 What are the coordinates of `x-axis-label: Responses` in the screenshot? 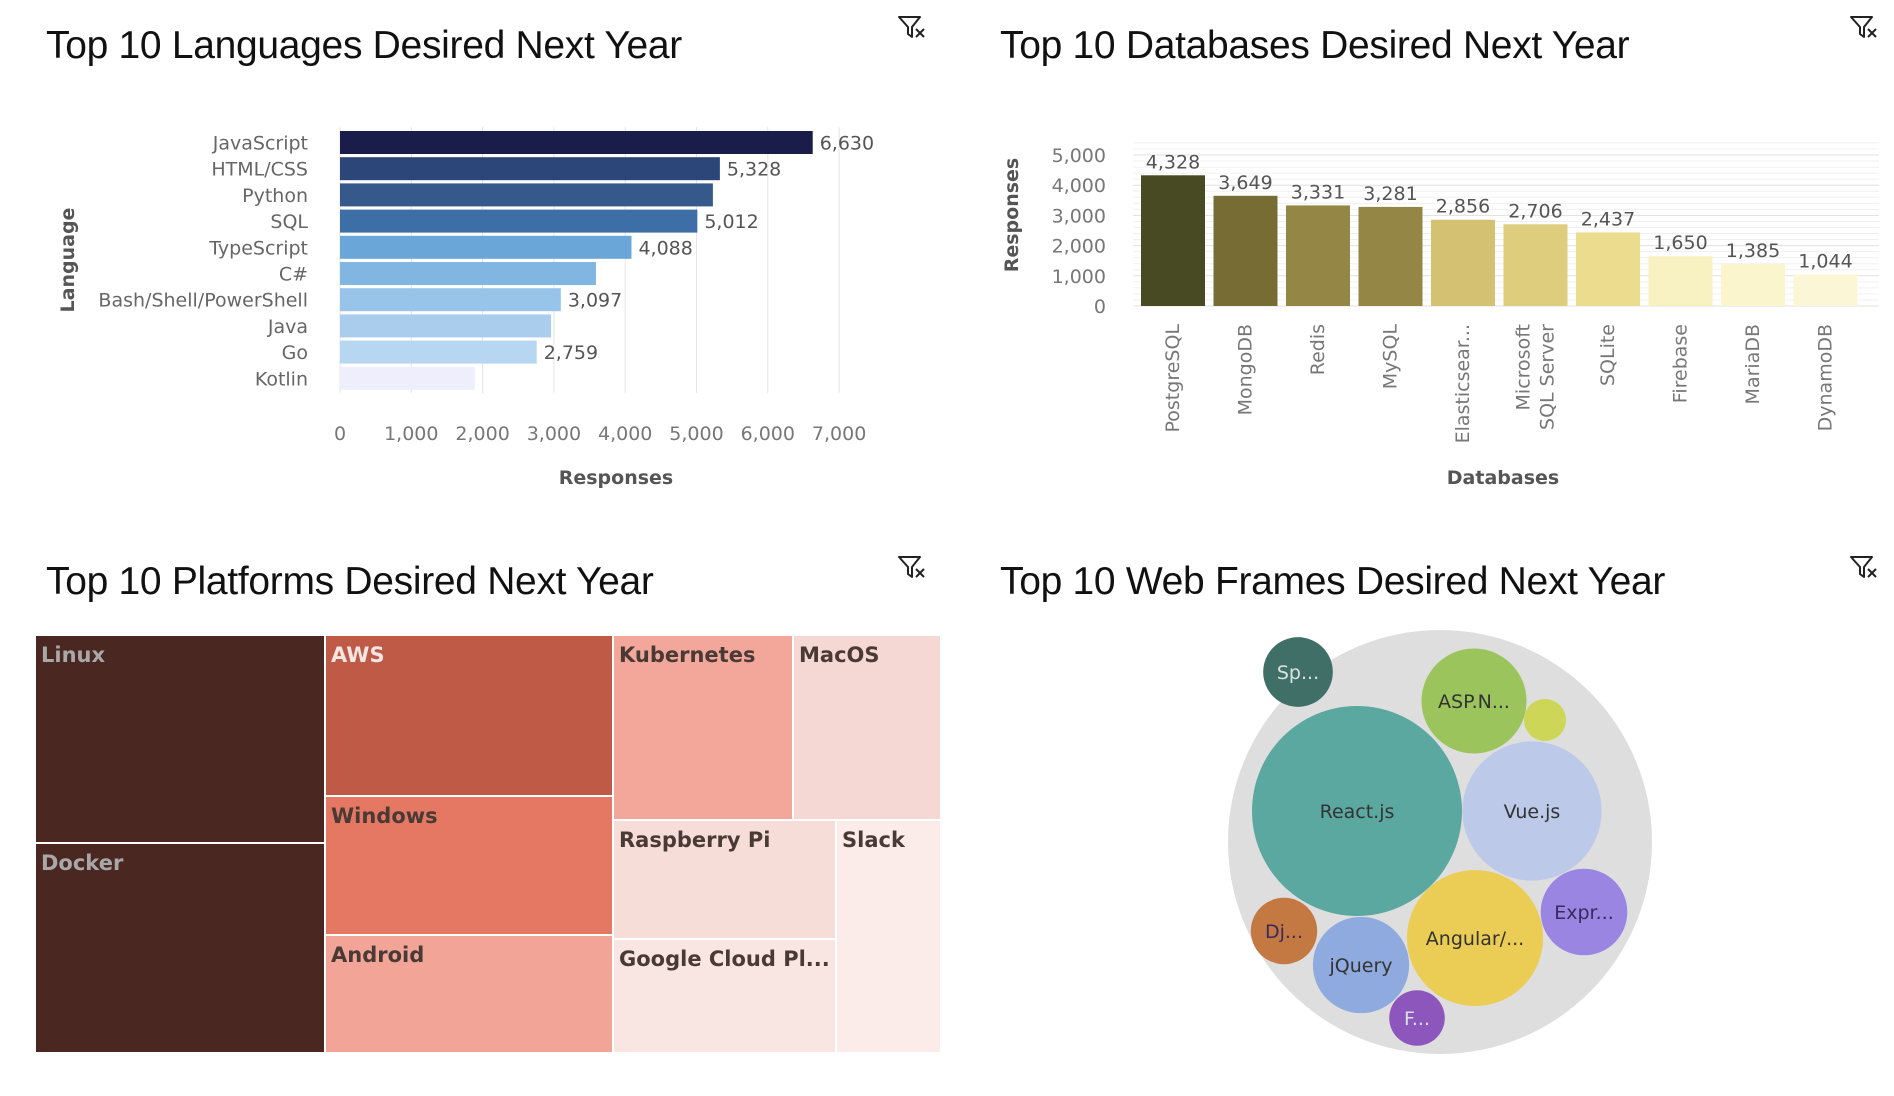 It's located at (616, 478).